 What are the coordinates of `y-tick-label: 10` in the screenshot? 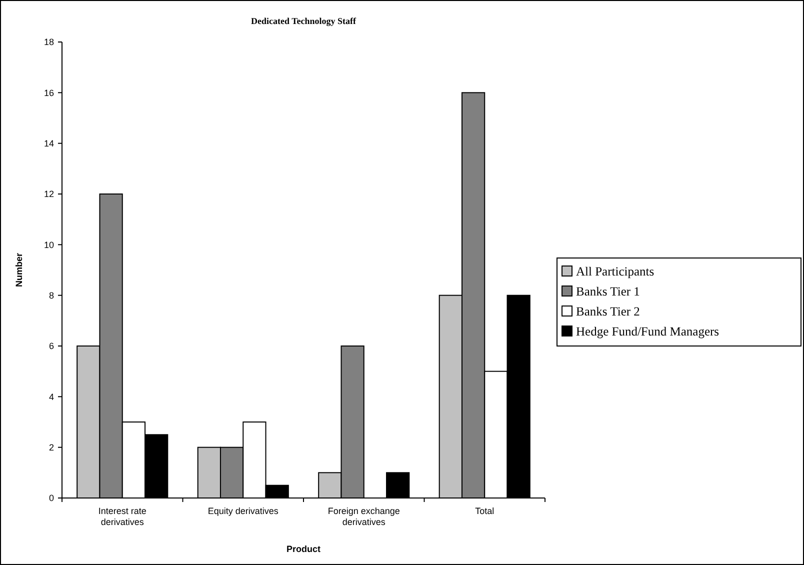 It's located at (49, 245).